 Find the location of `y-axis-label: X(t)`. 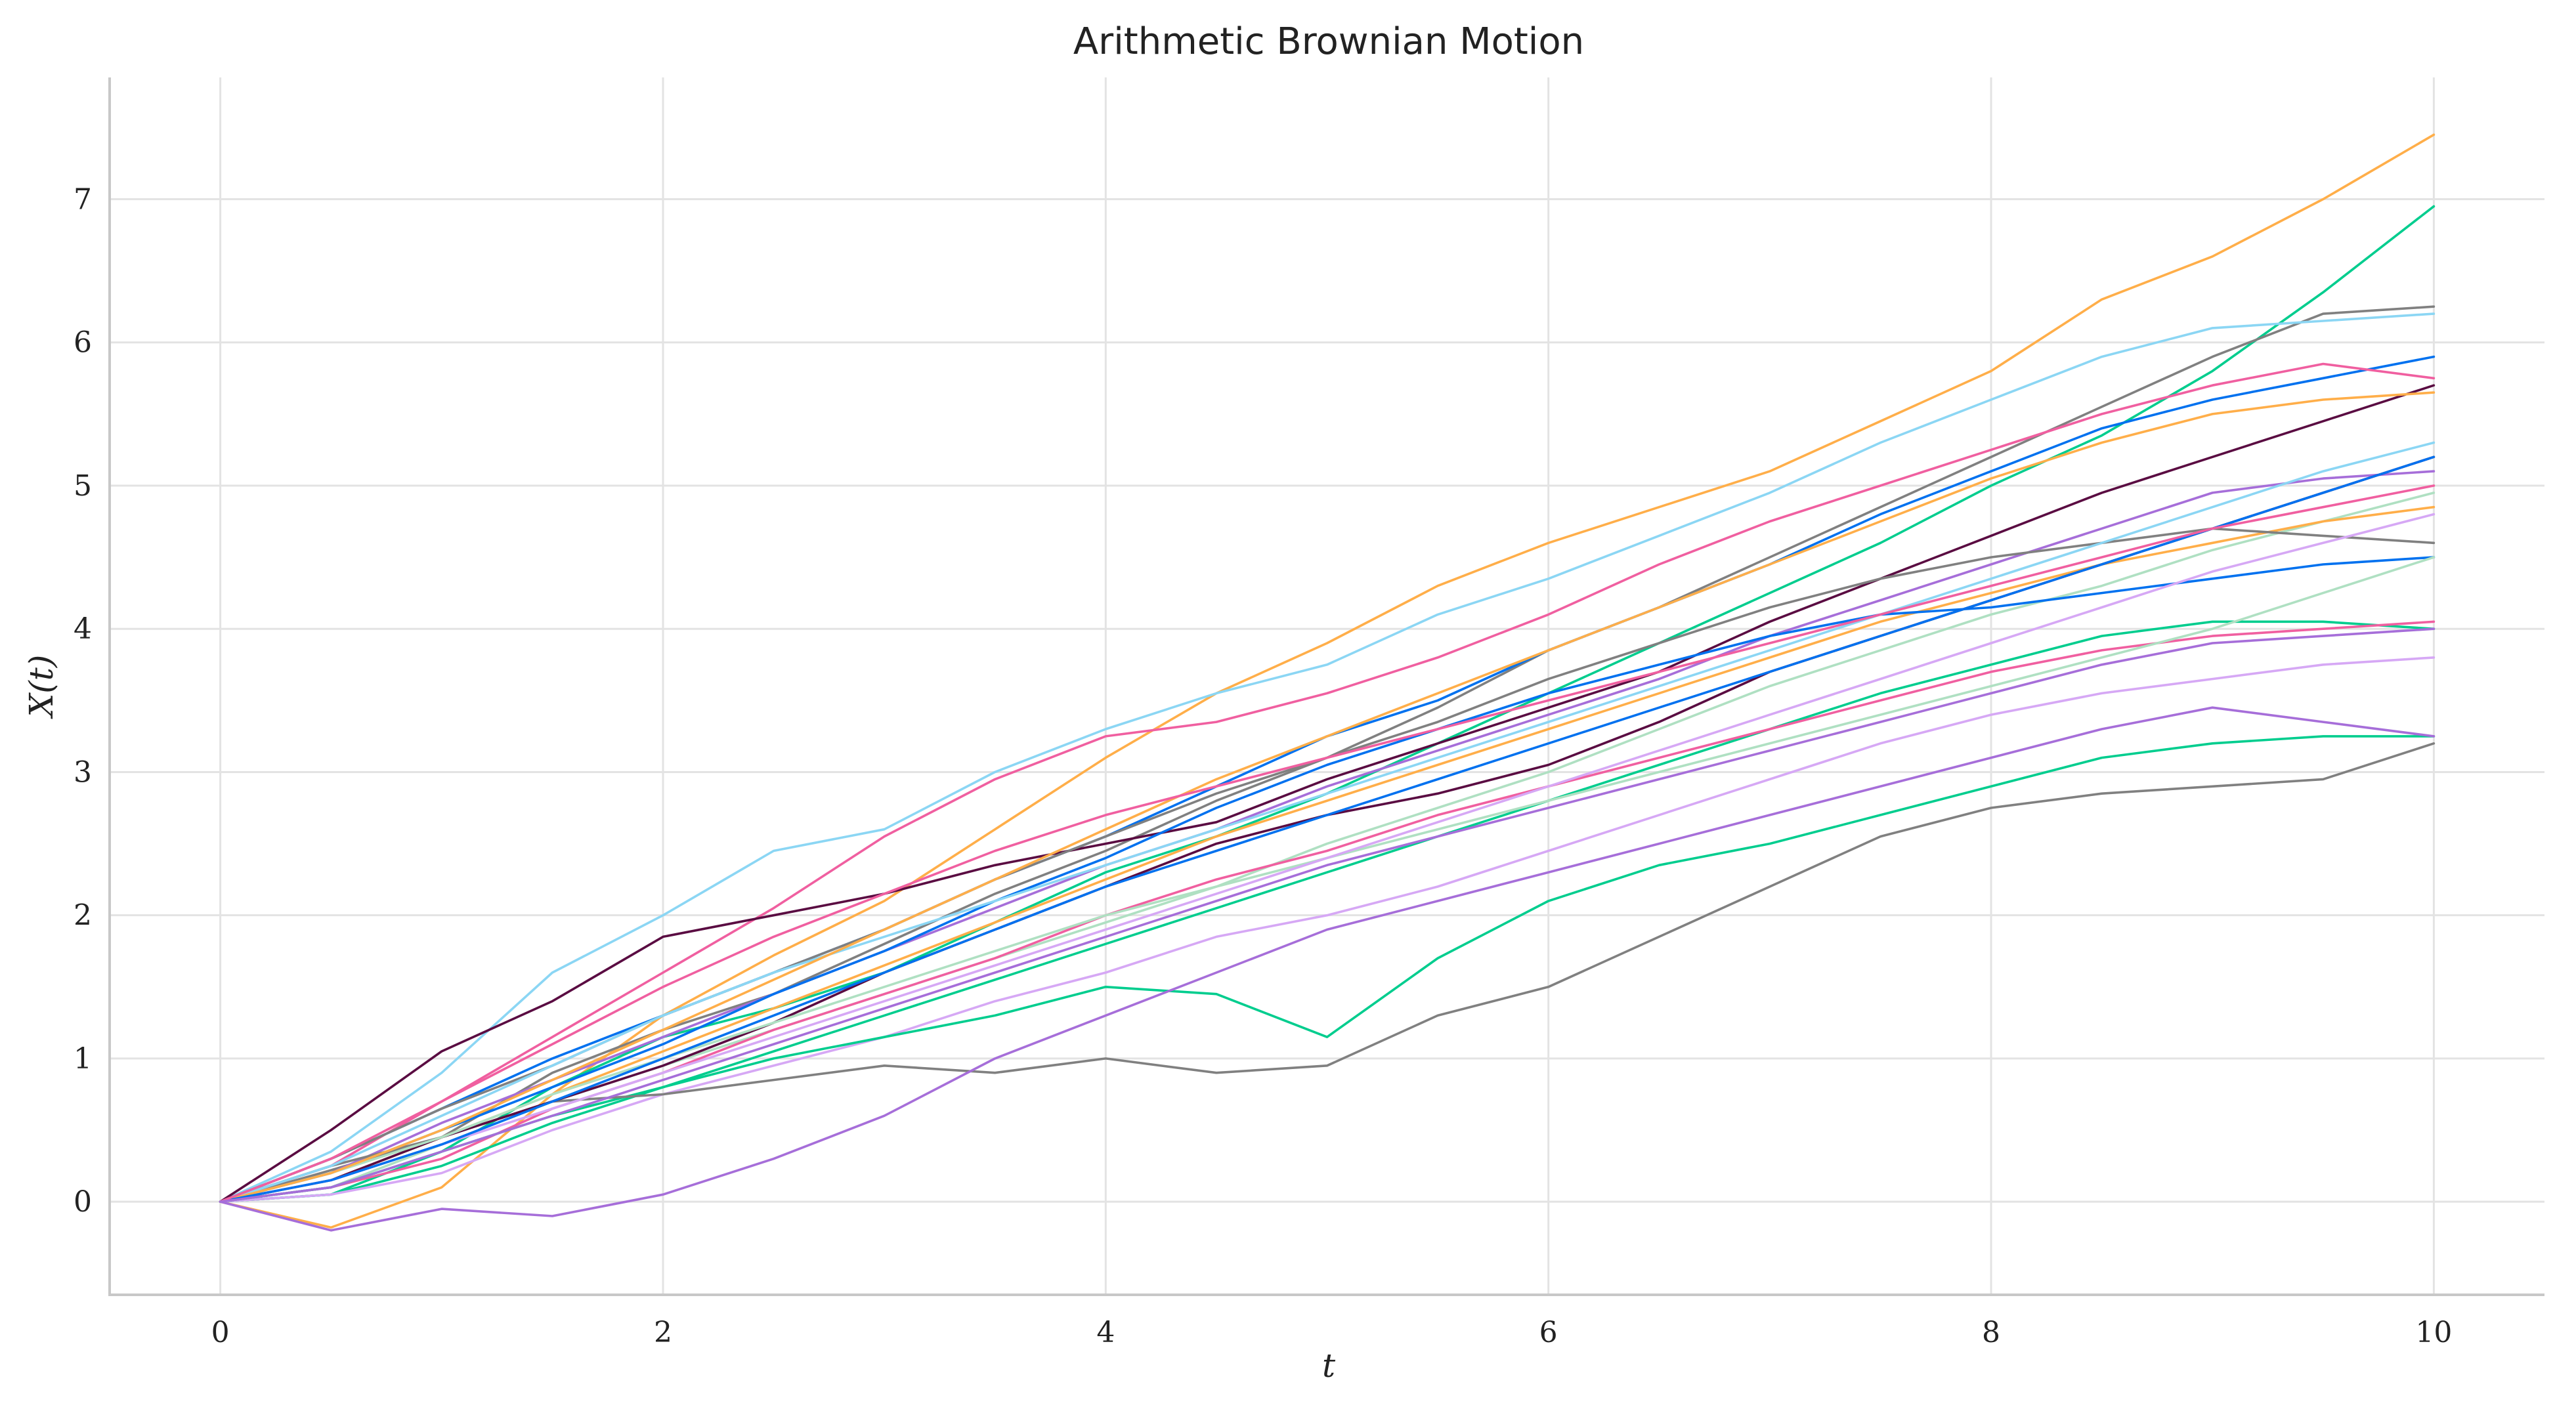

y-axis-label: X(t) is located at coordinates (41, 687).